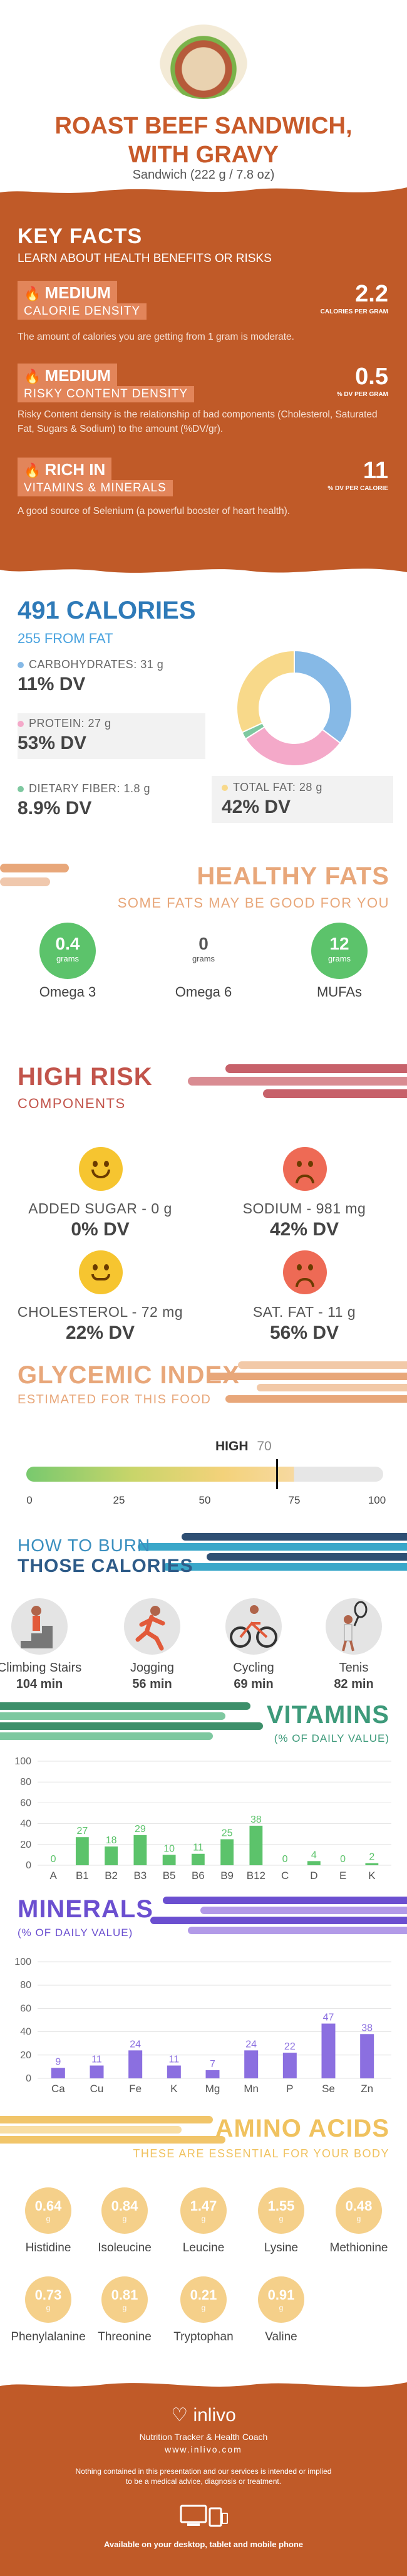  I want to click on mineral-bar-cu, so click(97, 2071).